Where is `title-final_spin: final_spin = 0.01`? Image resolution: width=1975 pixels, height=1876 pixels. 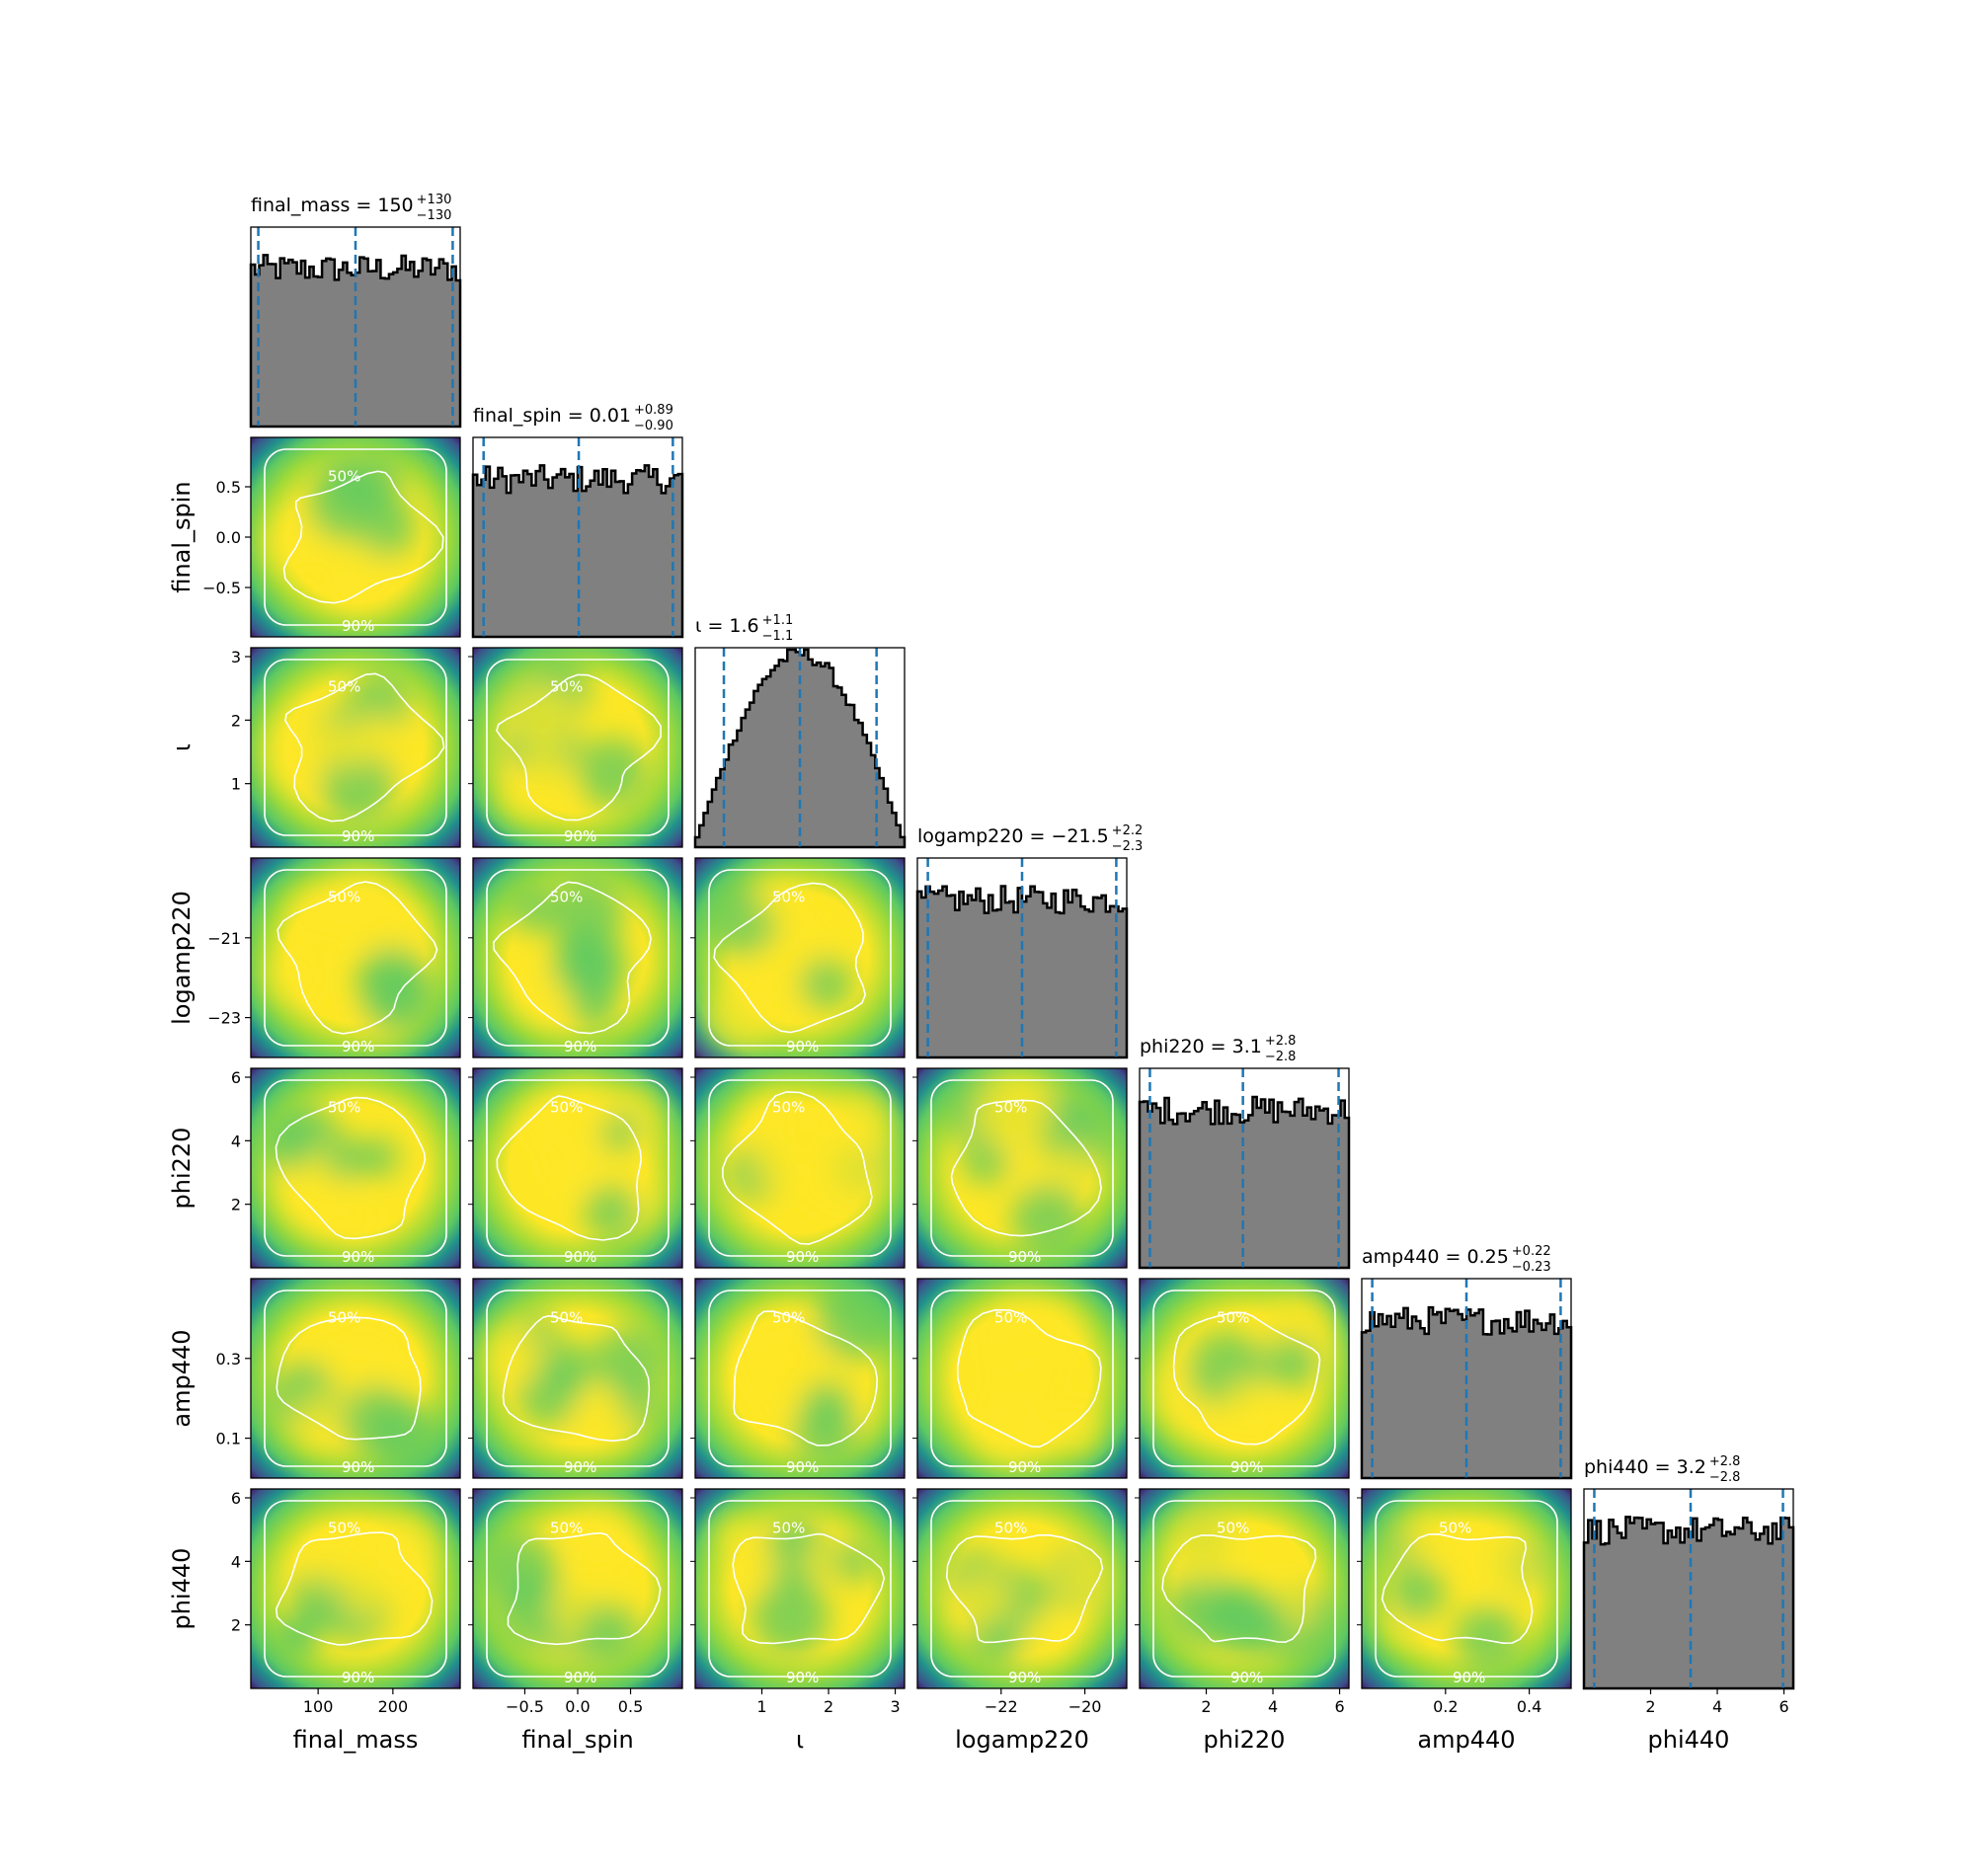
title-final_spin: final_spin = 0.01 is located at coordinates (552, 416).